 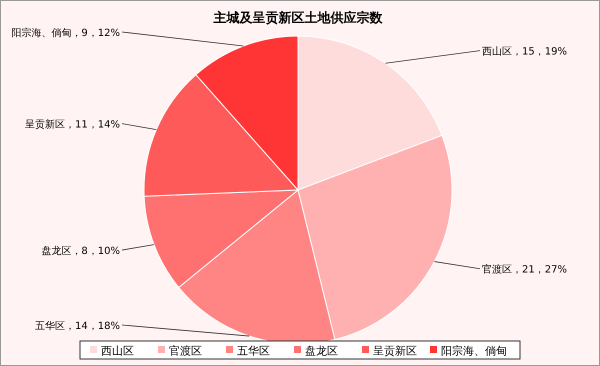 I want to click on legend-label: 呈贡新区, so click(x=395, y=351).